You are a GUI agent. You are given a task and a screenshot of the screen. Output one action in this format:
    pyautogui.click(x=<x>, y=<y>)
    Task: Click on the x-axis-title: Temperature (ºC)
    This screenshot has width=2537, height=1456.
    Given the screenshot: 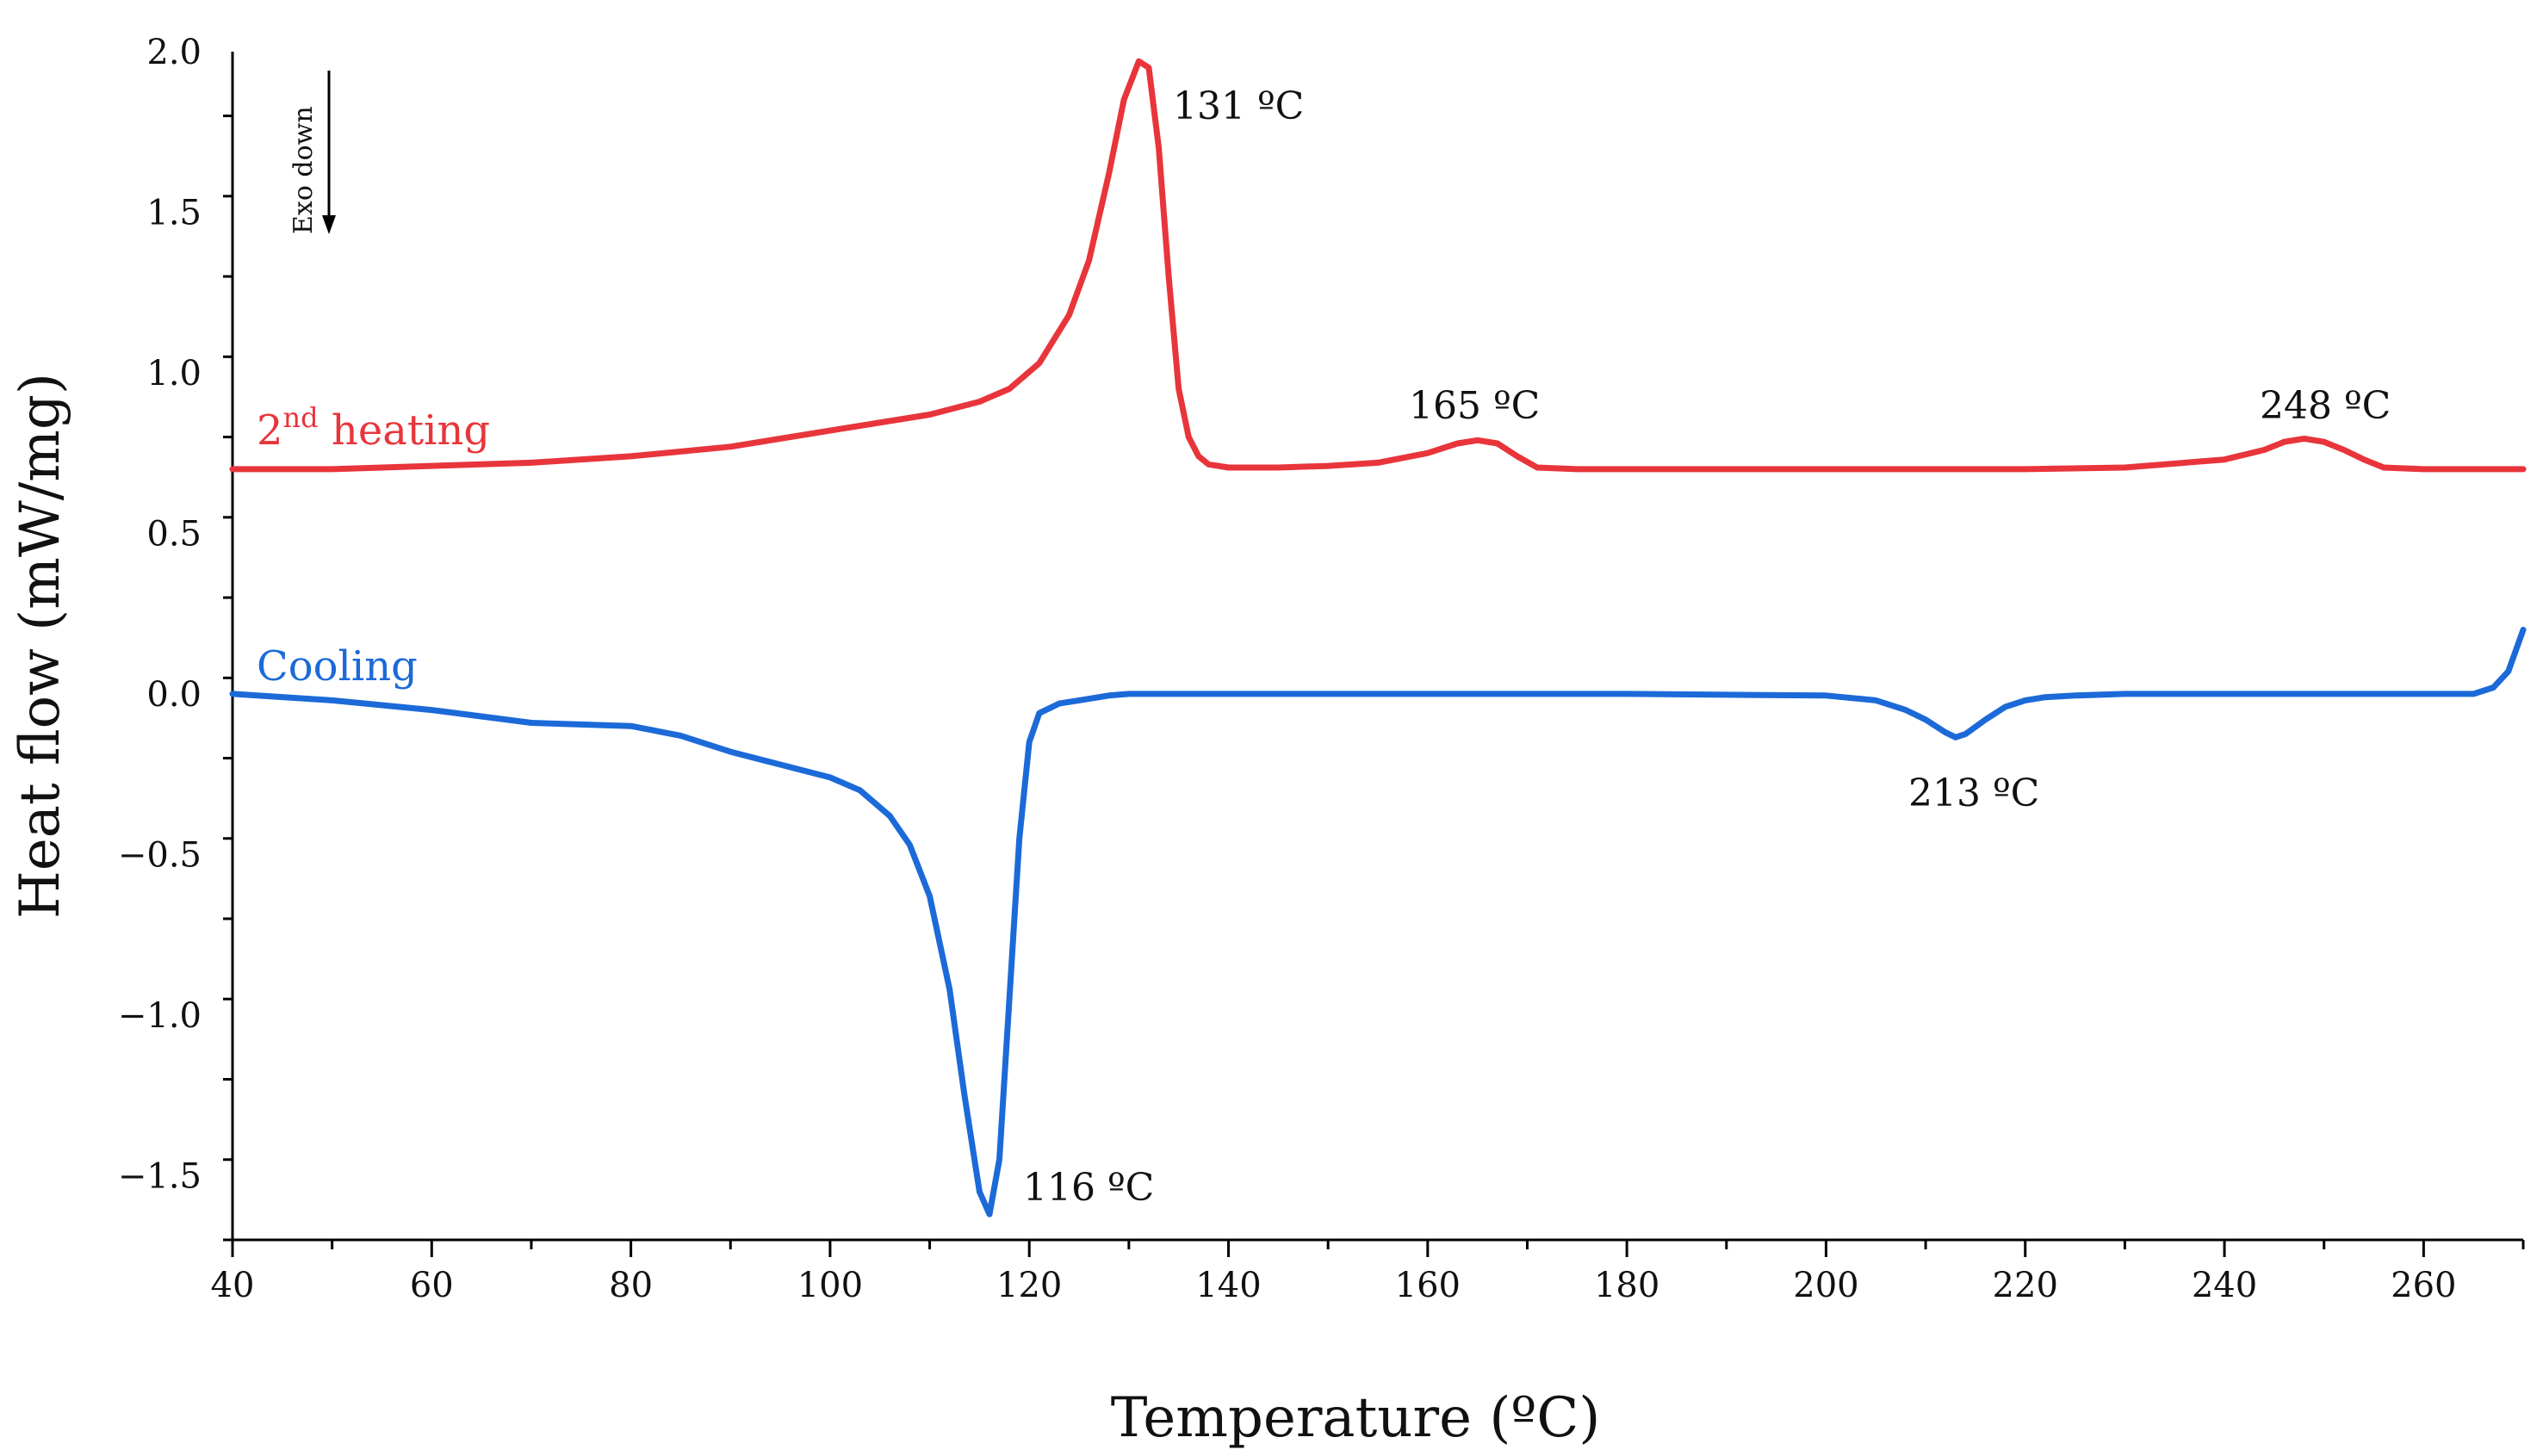 What is the action you would take?
    pyautogui.click(x=1356, y=1418)
    